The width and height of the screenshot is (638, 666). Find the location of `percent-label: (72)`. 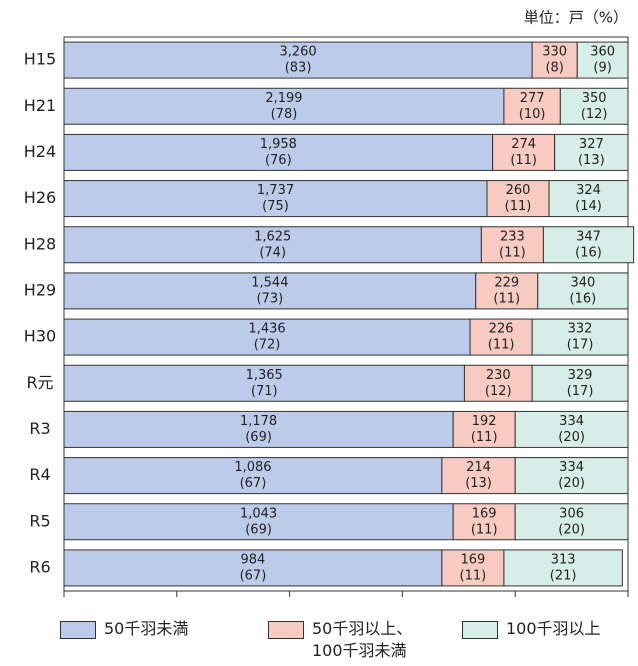

percent-label: (72) is located at coordinates (267, 345).